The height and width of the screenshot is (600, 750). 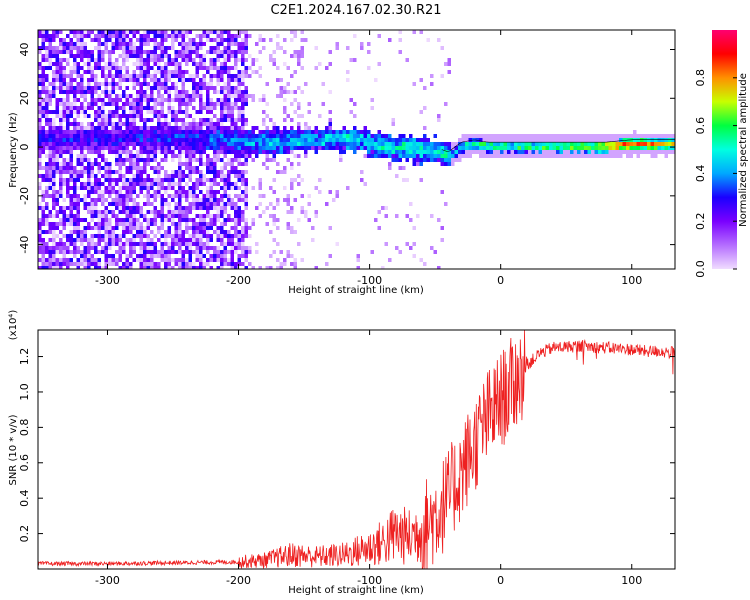 What do you see at coordinates (13, 150) in the screenshot?
I see `spectrogram-y-label: Frequency (Hz)` at bounding box center [13, 150].